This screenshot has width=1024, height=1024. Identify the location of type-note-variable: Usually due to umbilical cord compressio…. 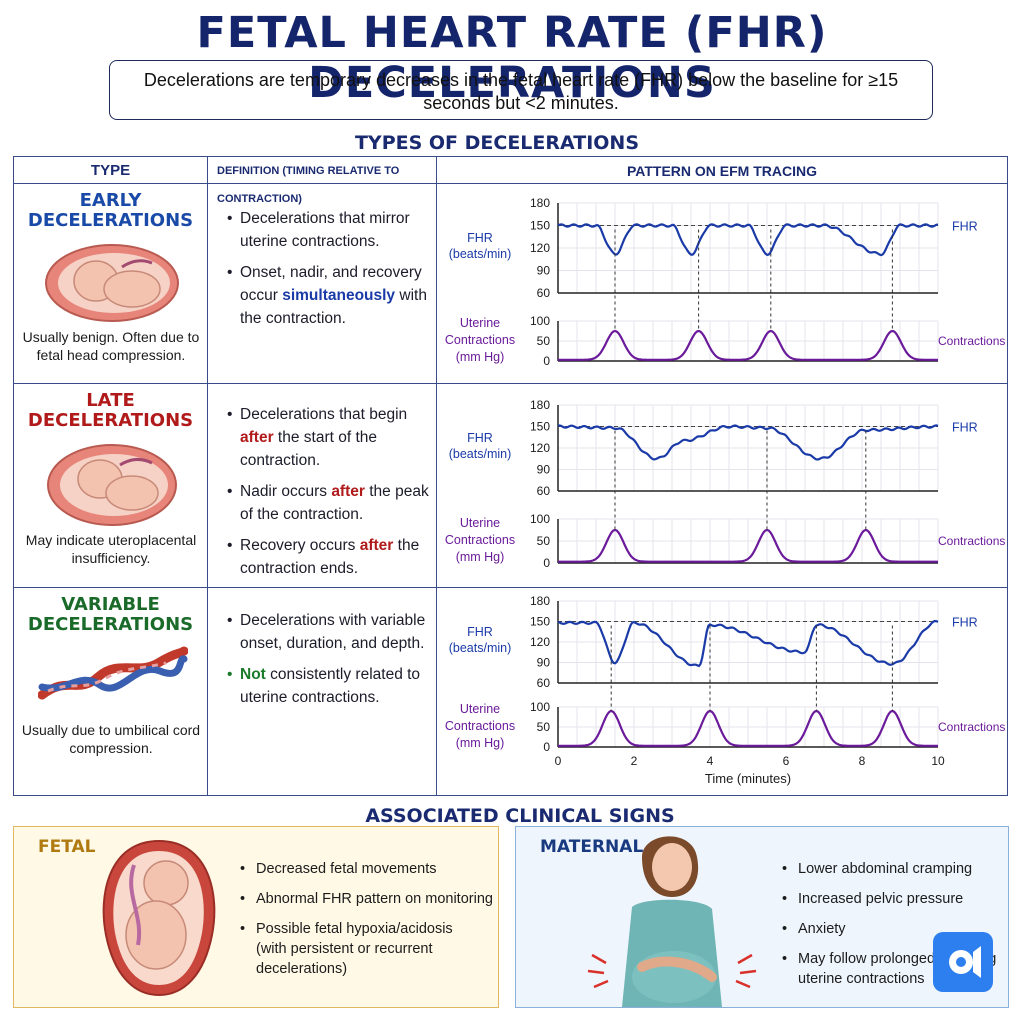
(111, 739).